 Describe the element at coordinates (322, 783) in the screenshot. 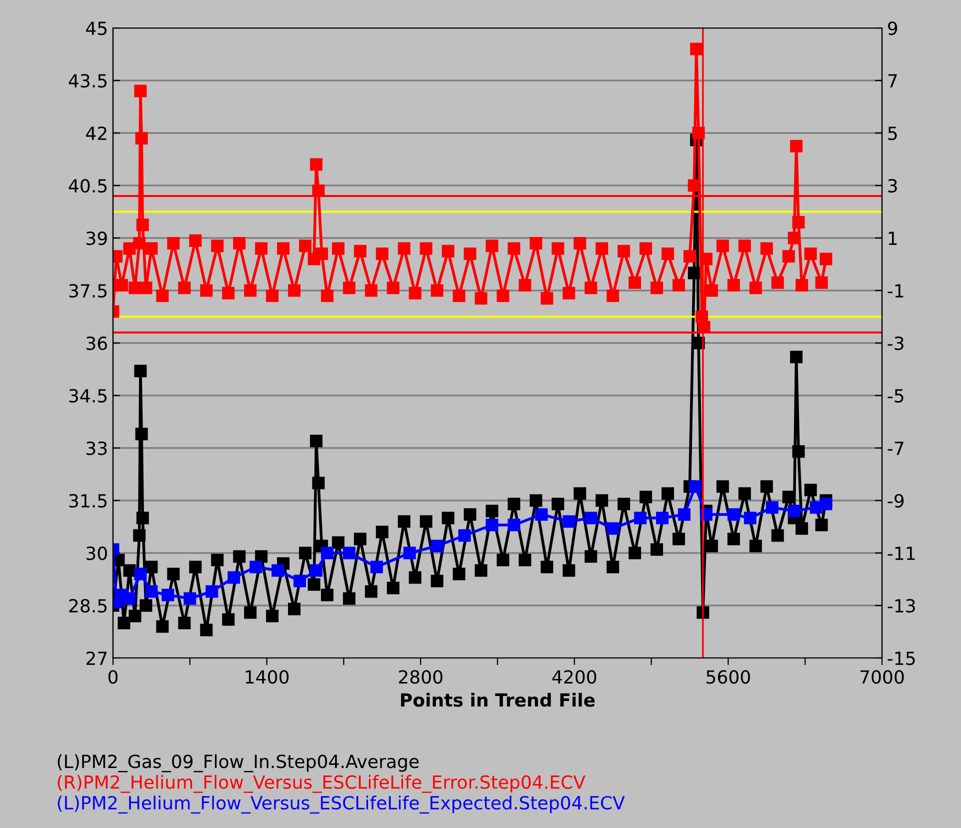

I see `text: (R)PM2_Helium_Flow_Versus_ESCLifeLife_Error.Step04.ECV` at that location.